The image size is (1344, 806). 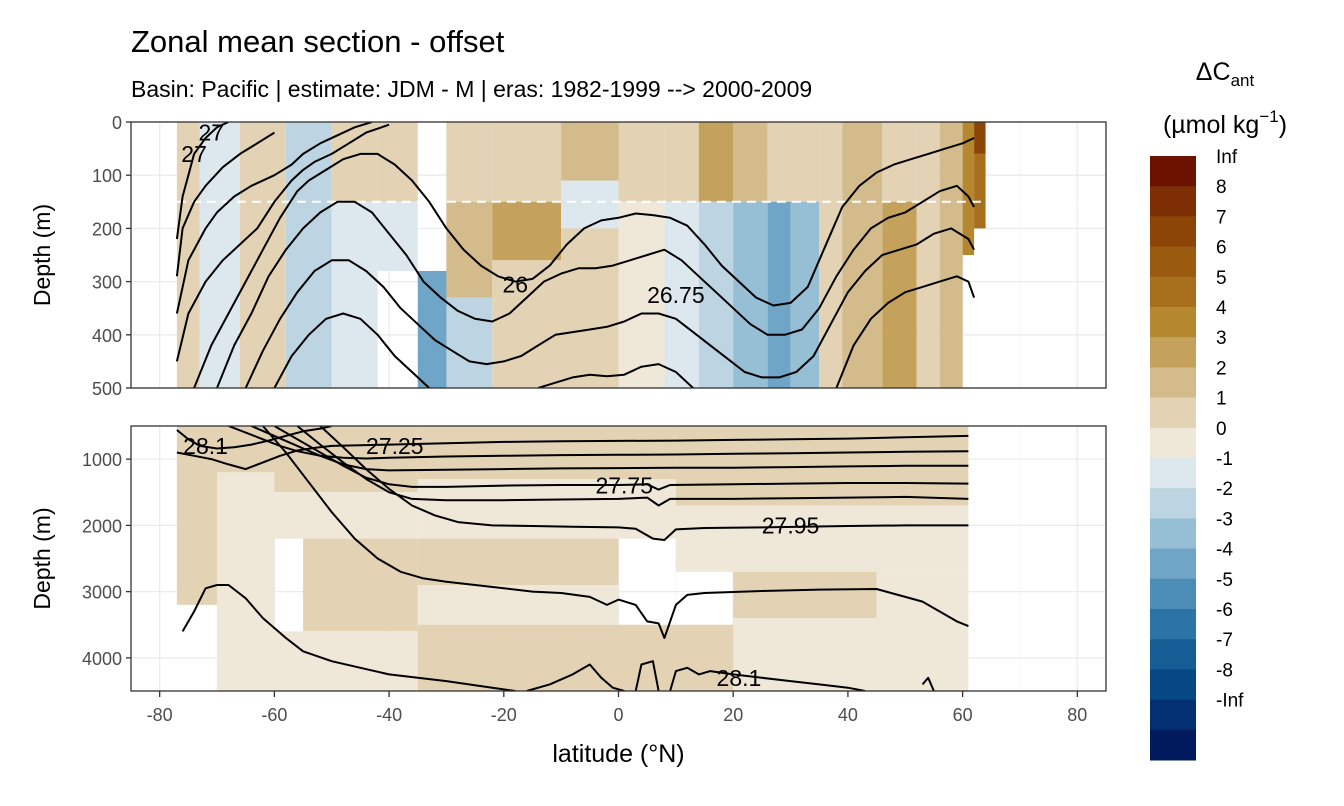 What do you see at coordinates (618, 715) in the screenshot?
I see `x-tick-label: 0` at bounding box center [618, 715].